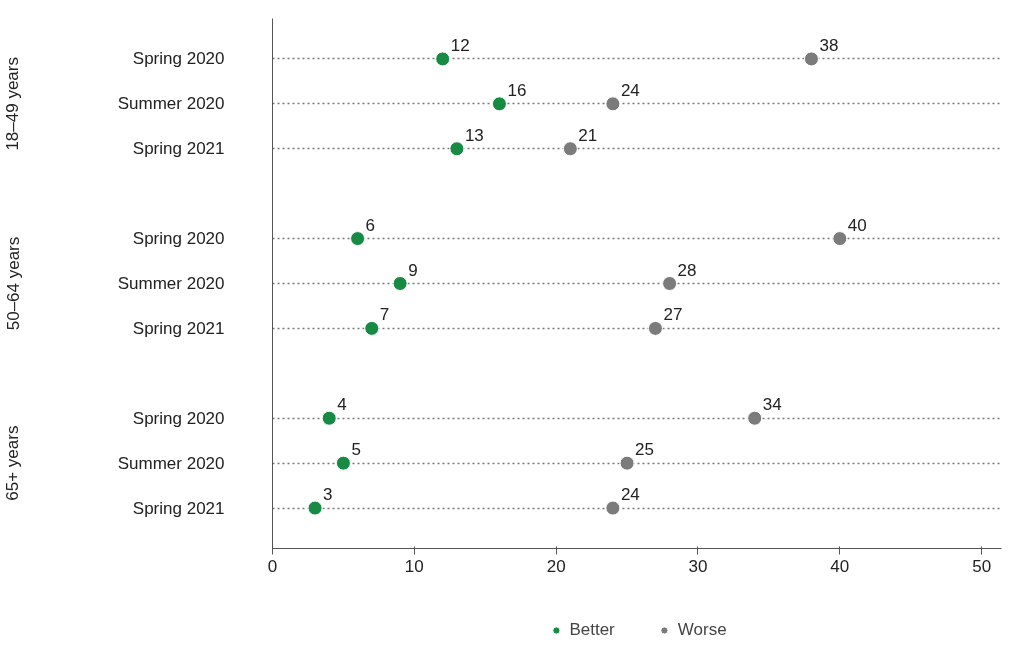 The image size is (1019, 655). Describe the element at coordinates (414, 566) in the screenshot. I see `x-tick-label: 10` at that location.